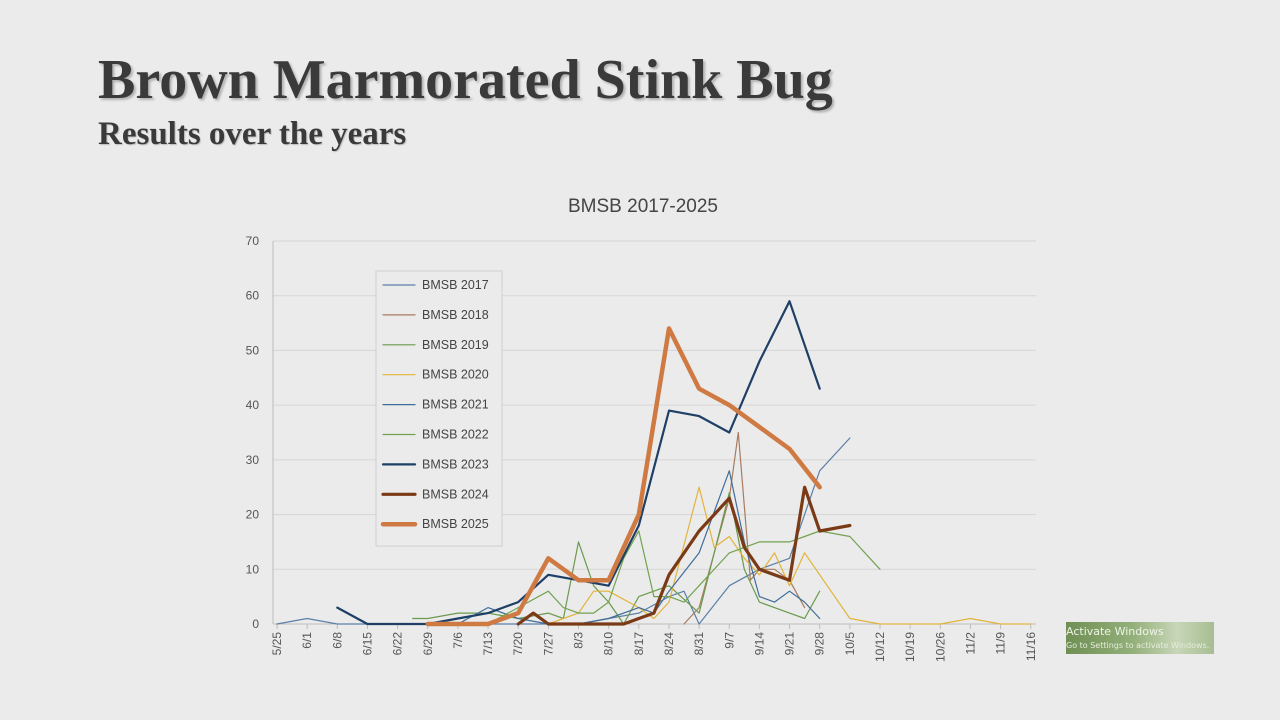 Image resolution: width=1280 pixels, height=720 pixels. I want to click on y-tick-label: 60, so click(253, 296).